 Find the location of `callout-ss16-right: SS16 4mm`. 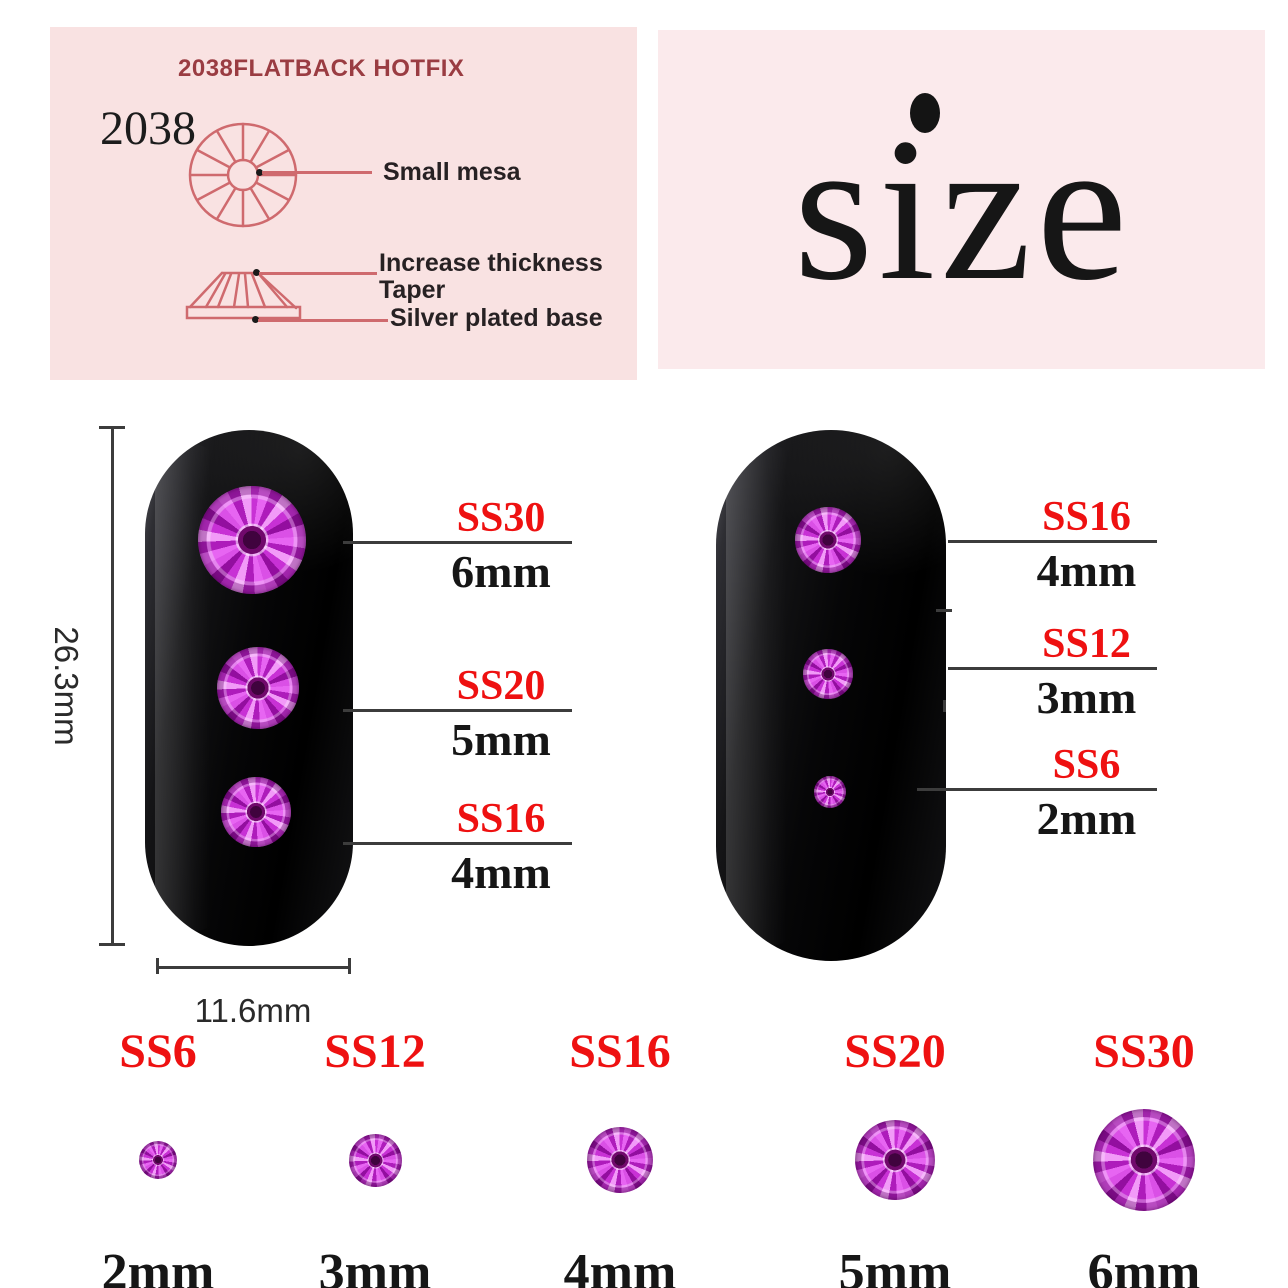

callout-ss16-right: SS16 4mm is located at coordinates (1052, 545).